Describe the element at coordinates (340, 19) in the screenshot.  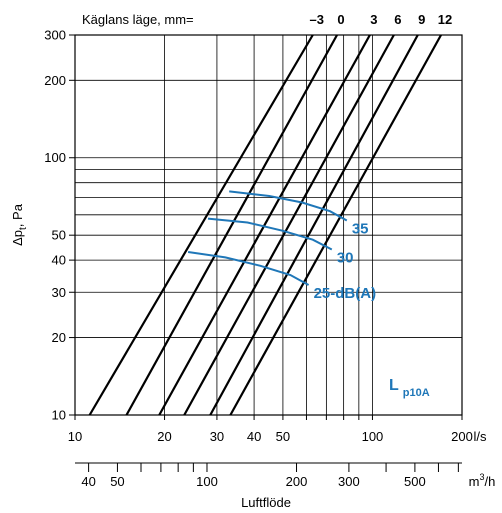
I see `position-label: 0` at that location.